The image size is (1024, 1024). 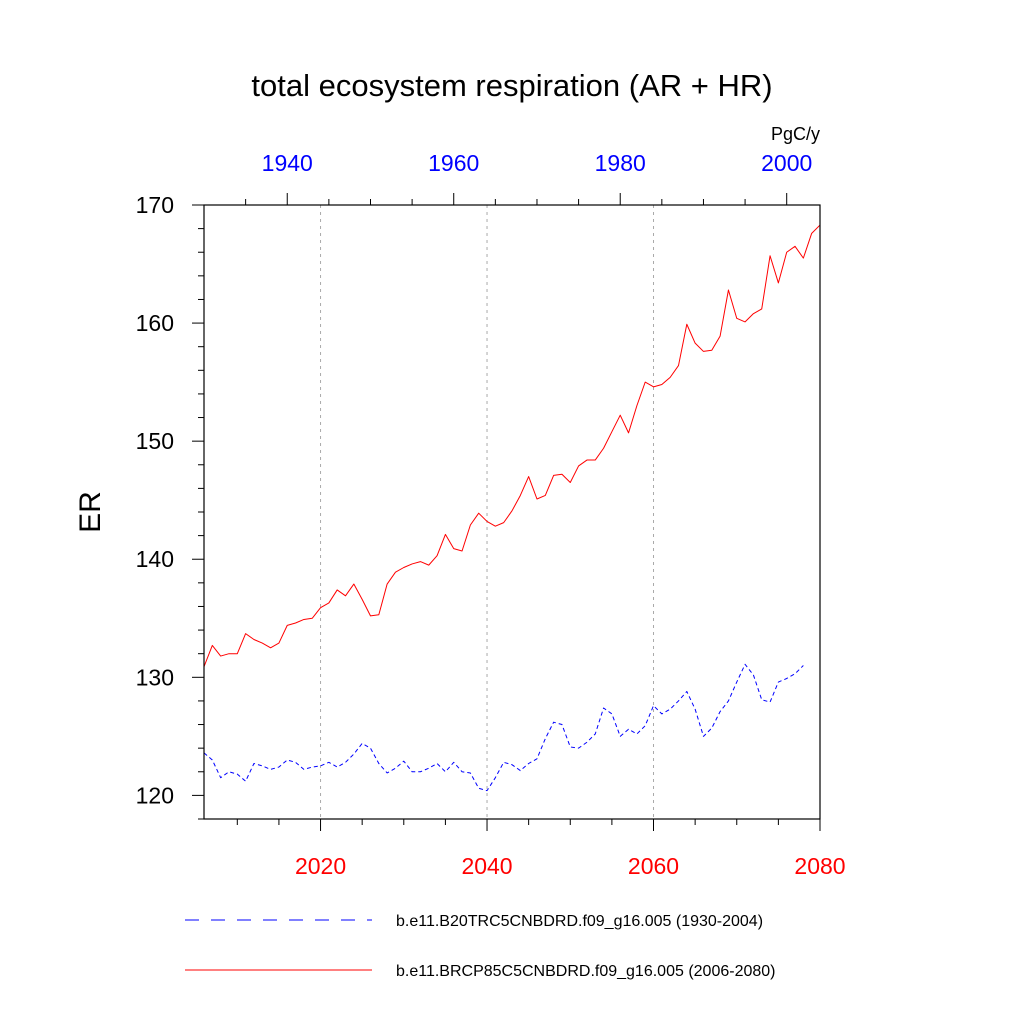 I want to click on y-tick-label-170: 170, so click(x=155, y=205).